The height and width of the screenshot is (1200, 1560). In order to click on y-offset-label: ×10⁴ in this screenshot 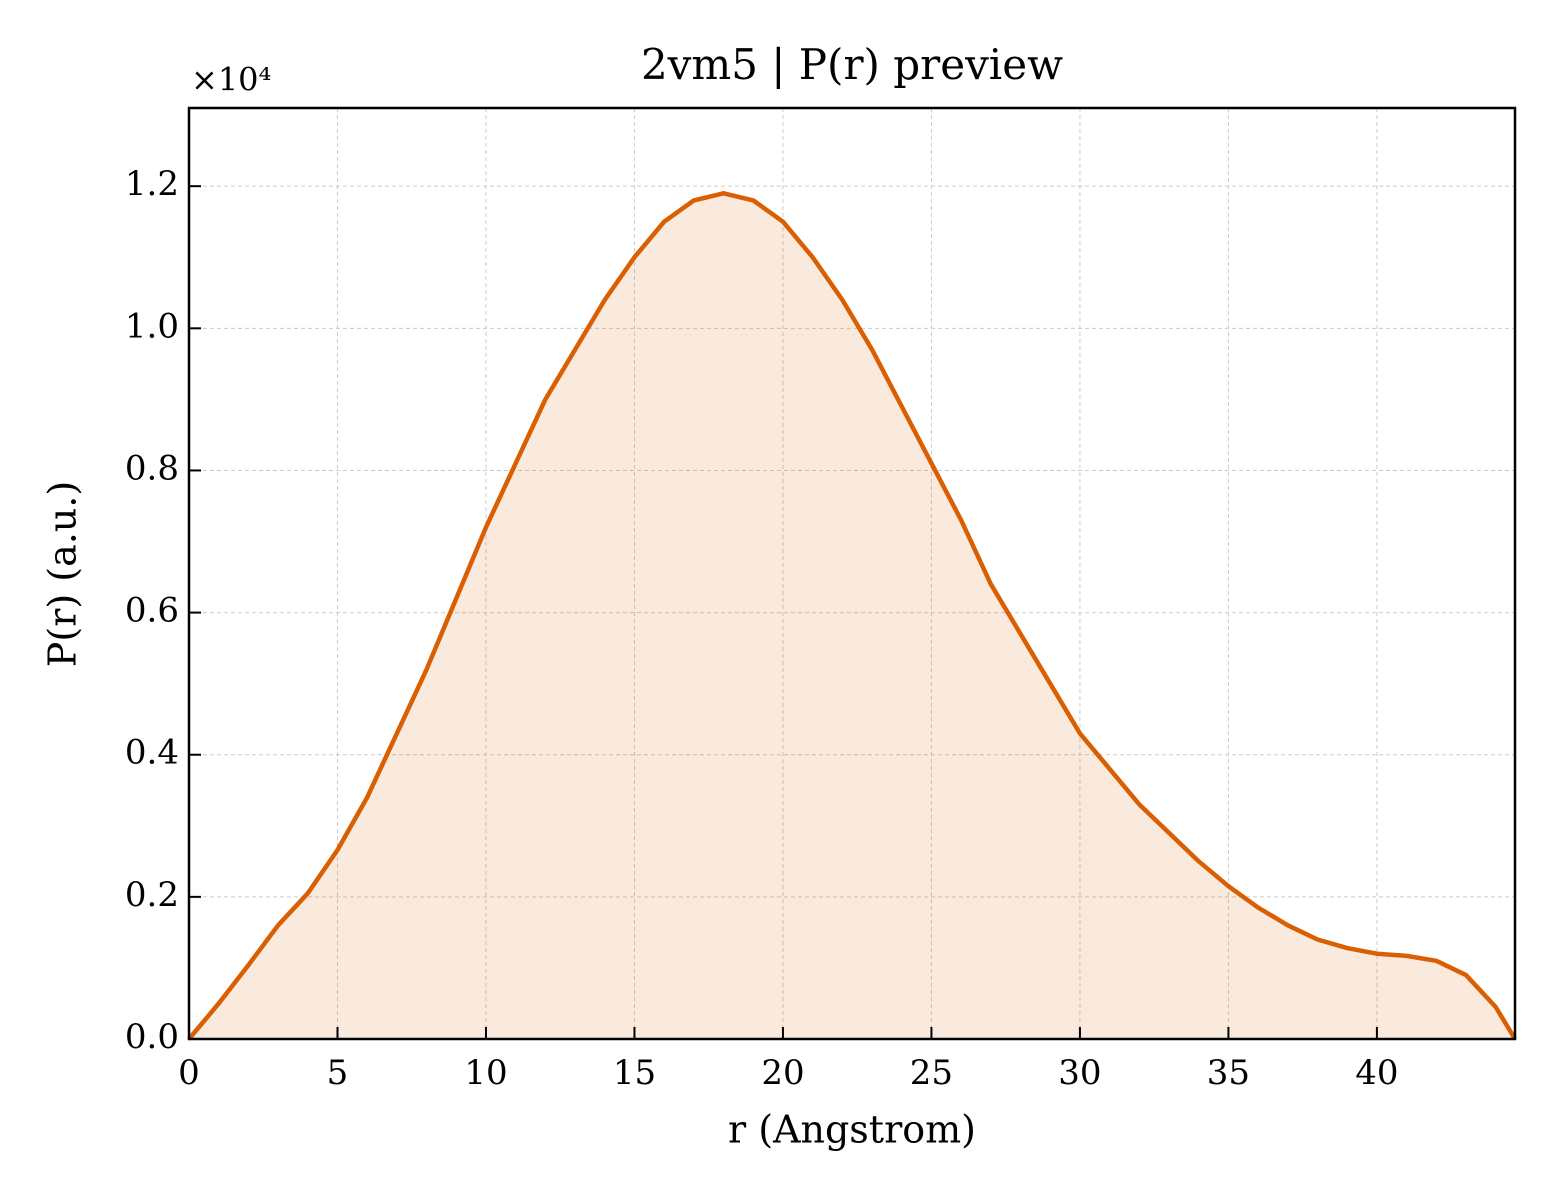, I will do `click(231, 80)`.